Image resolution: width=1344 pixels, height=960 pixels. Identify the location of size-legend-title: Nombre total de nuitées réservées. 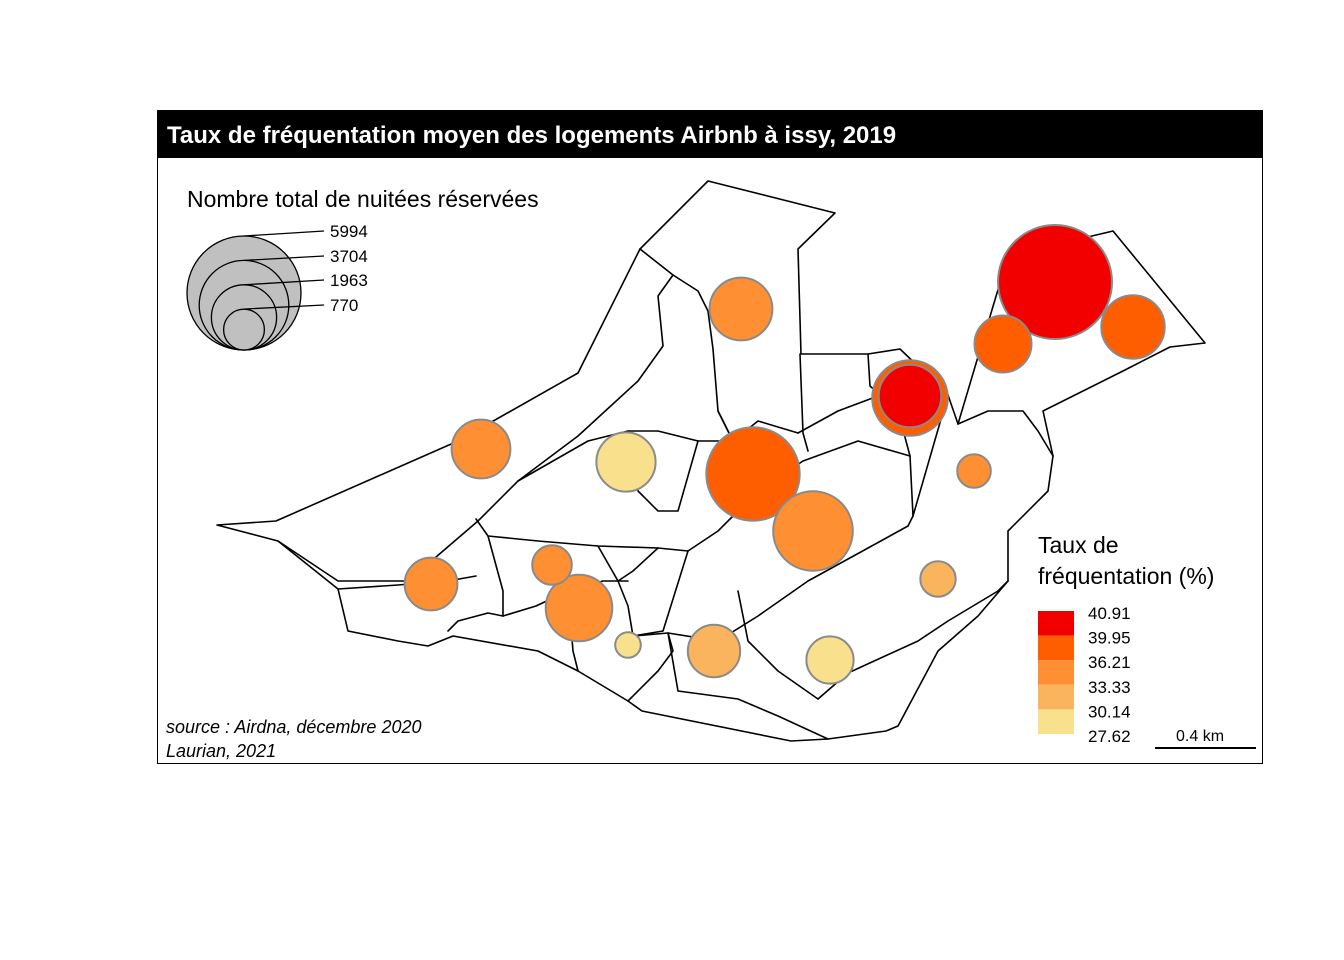
(363, 199).